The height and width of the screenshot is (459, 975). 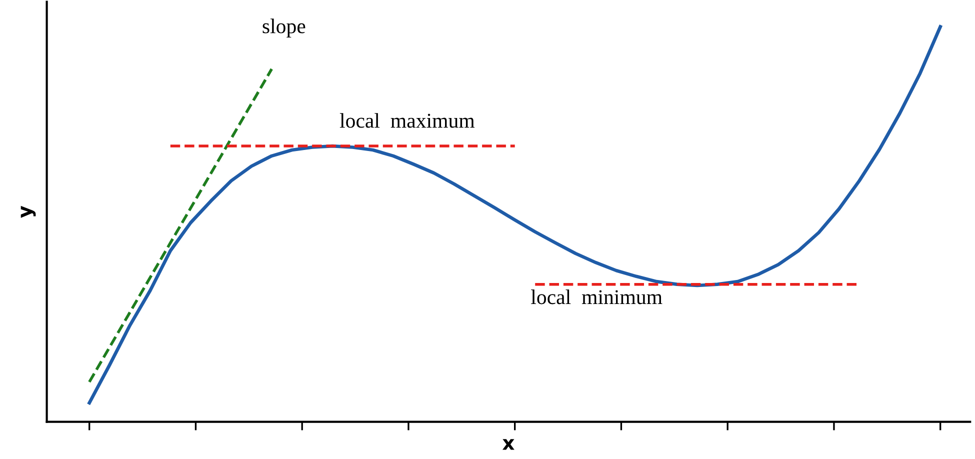 I want to click on x-axis-title: x, so click(x=508, y=444).